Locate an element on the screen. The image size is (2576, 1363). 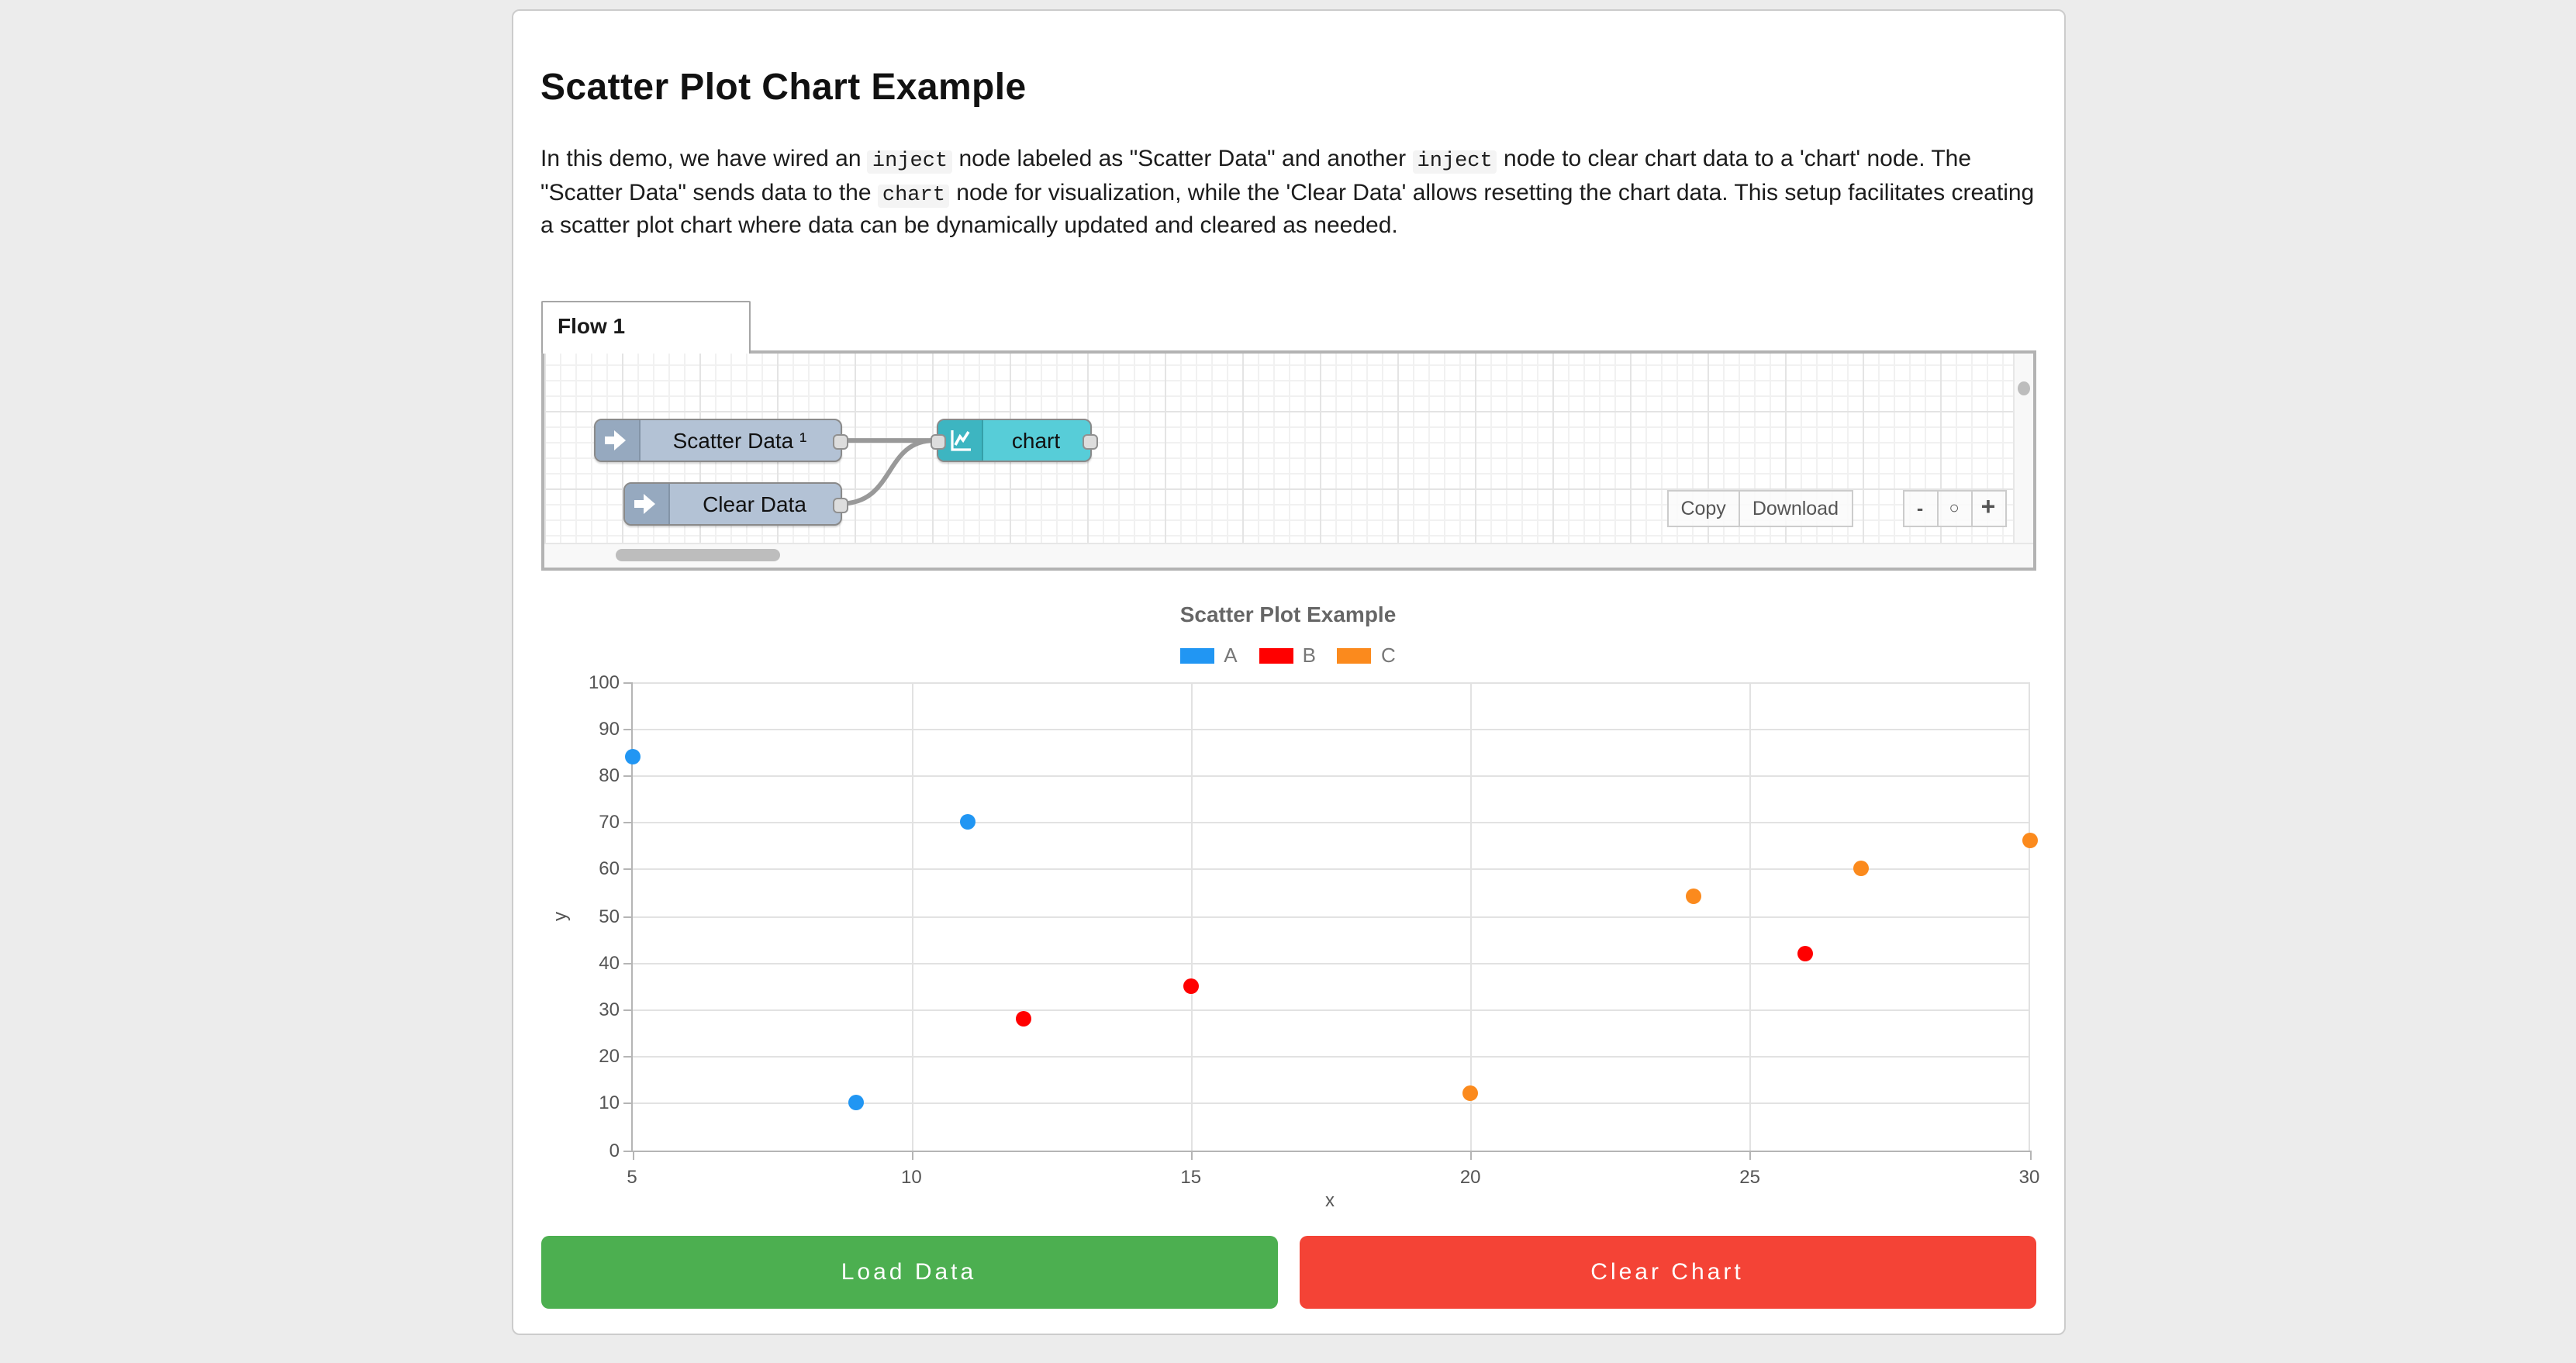
zoom-toolbar: - ○ + is located at coordinates (1954, 507).